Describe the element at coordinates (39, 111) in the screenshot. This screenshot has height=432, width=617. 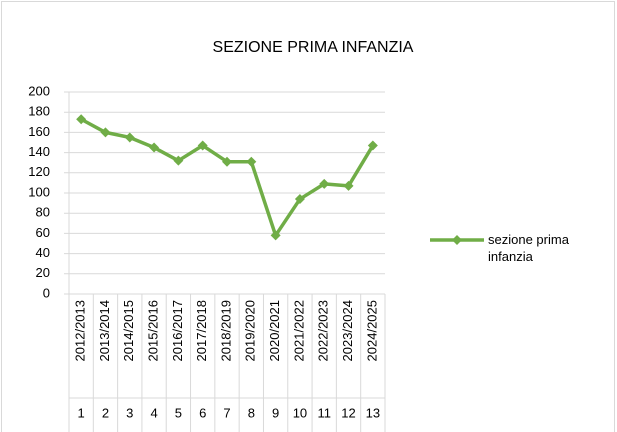
I see `y-tick-label: 180` at that location.